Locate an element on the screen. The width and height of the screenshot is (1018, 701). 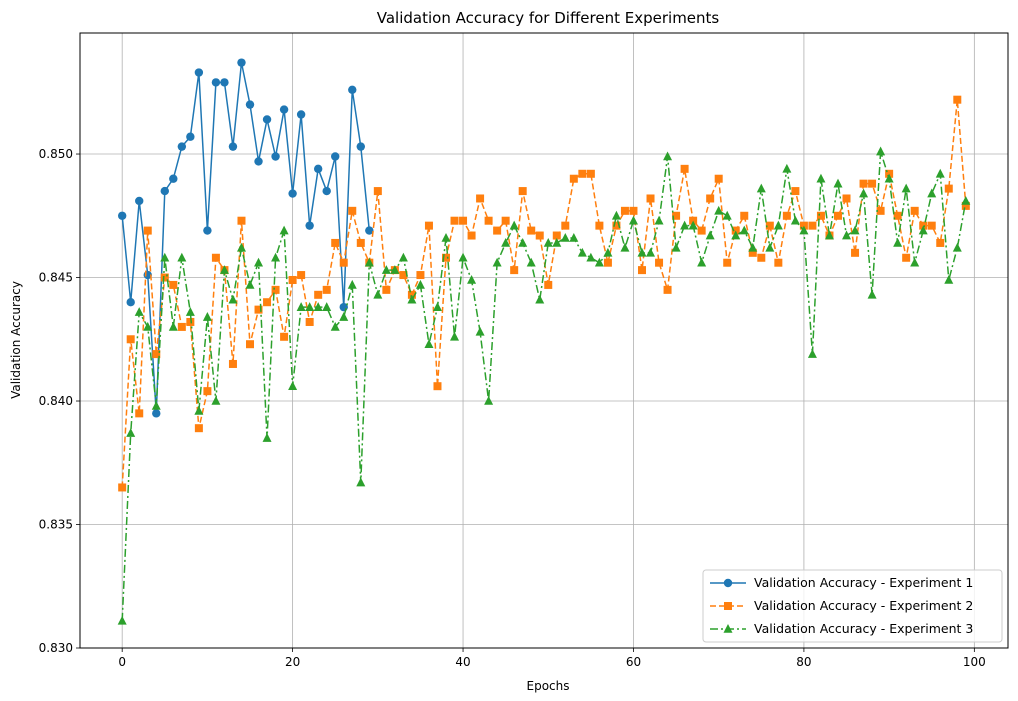
y-tick-label: 0.840 is located at coordinates (56, 401).